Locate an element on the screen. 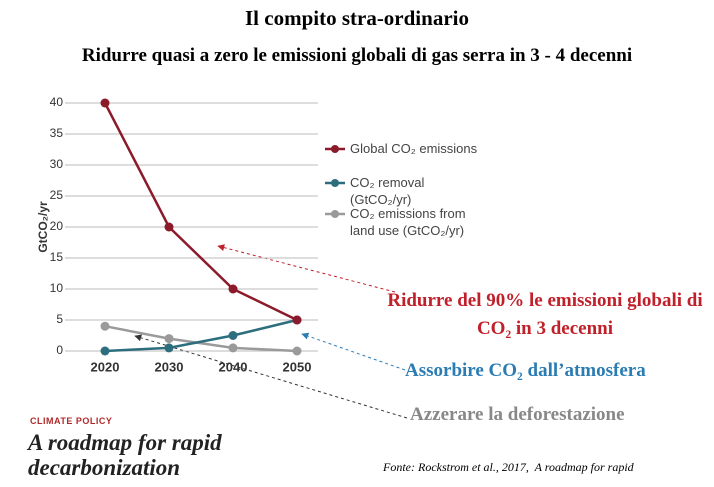 The height and width of the screenshot is (487, 714). kicker: CLIMATE POLICY is located at coordinates (71, 421).